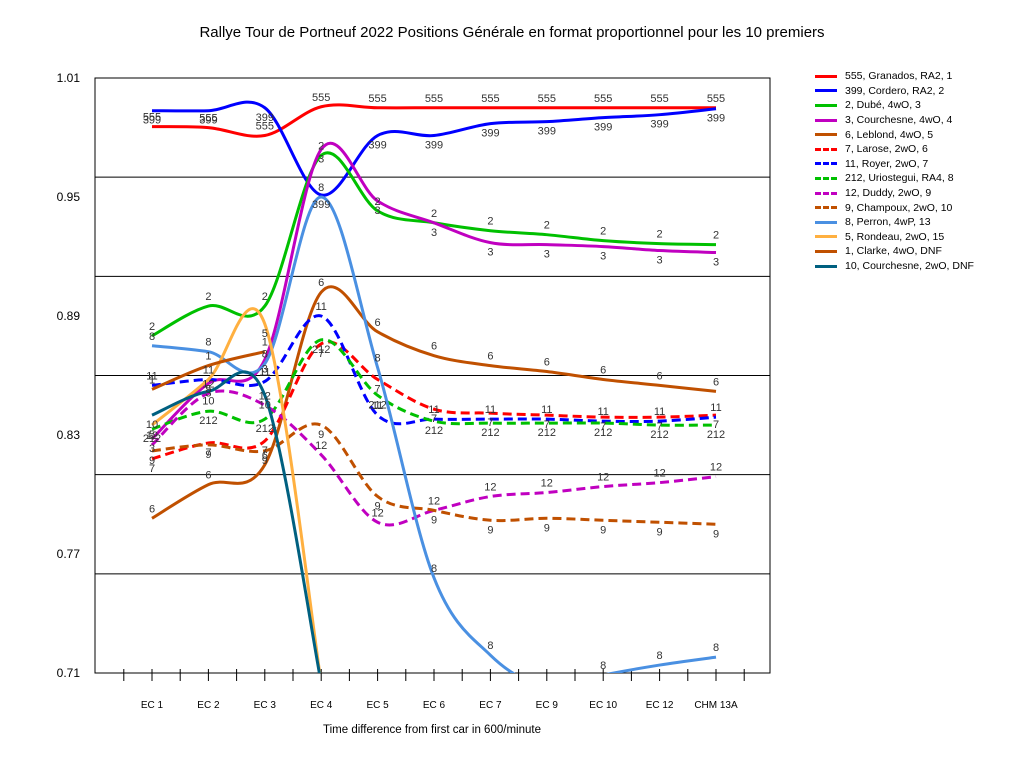 Image resolution: width=1024 pixels, height=768 pixels. What do you see at coordinates (152, 380) in the screenshot?
I see `point-label: 1` at bounding box center [152, 380].